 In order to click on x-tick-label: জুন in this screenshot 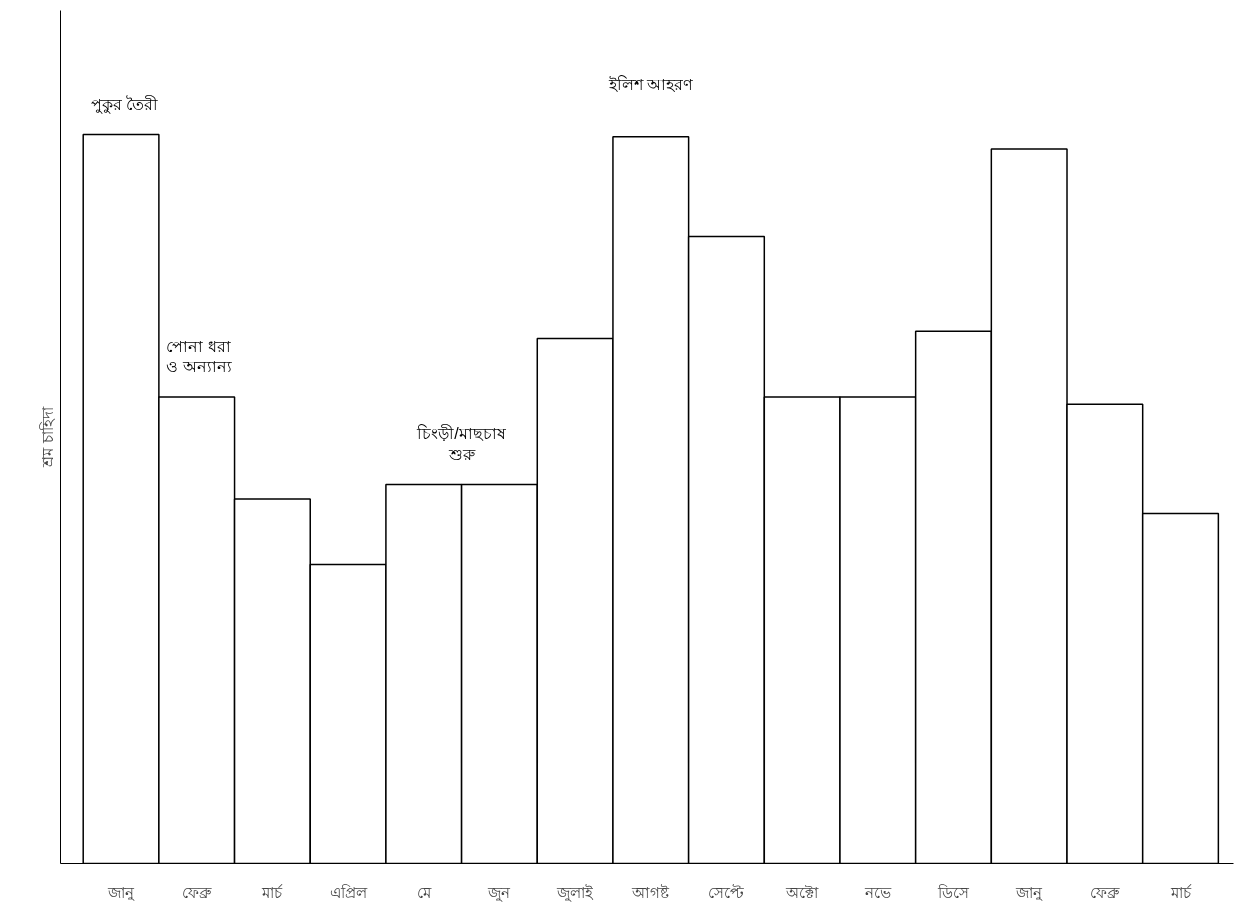, I will do `click(499, 892)`.